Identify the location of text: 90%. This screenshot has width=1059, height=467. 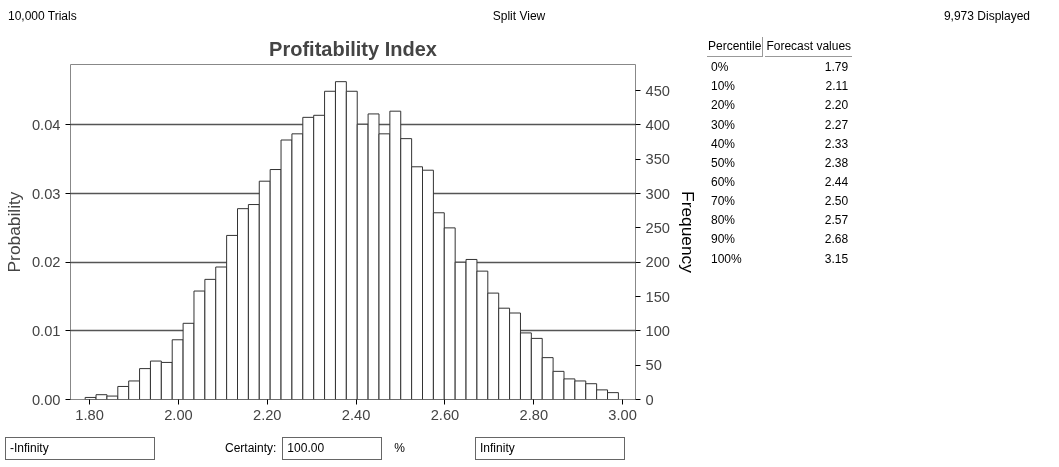
(723, 240).